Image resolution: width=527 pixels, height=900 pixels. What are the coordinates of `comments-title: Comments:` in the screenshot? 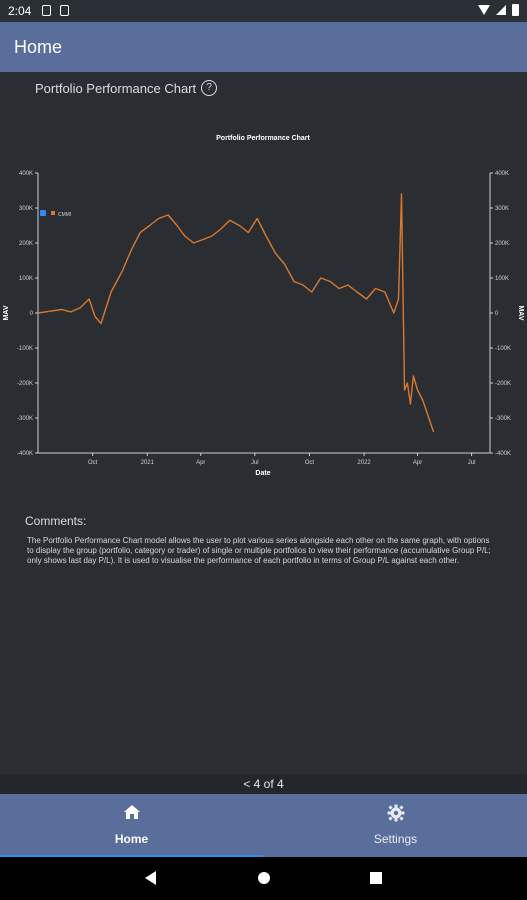 It's located at (56, 521).